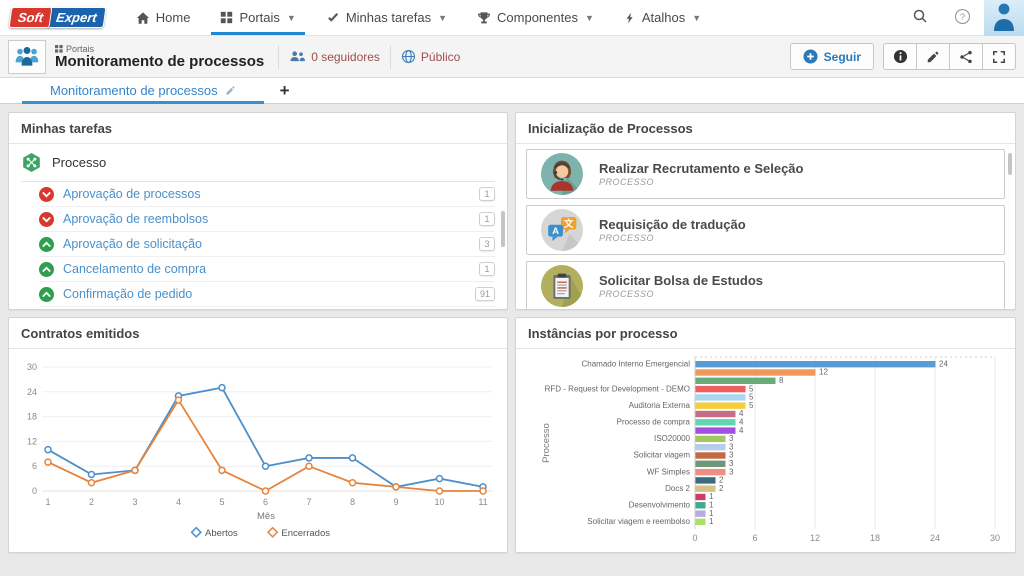 This screenshot has width=1024, height=576. Describe the element at coordinates (128, 294) in the screenshot. I see `task-link: Confirmação de pedido` at that location.